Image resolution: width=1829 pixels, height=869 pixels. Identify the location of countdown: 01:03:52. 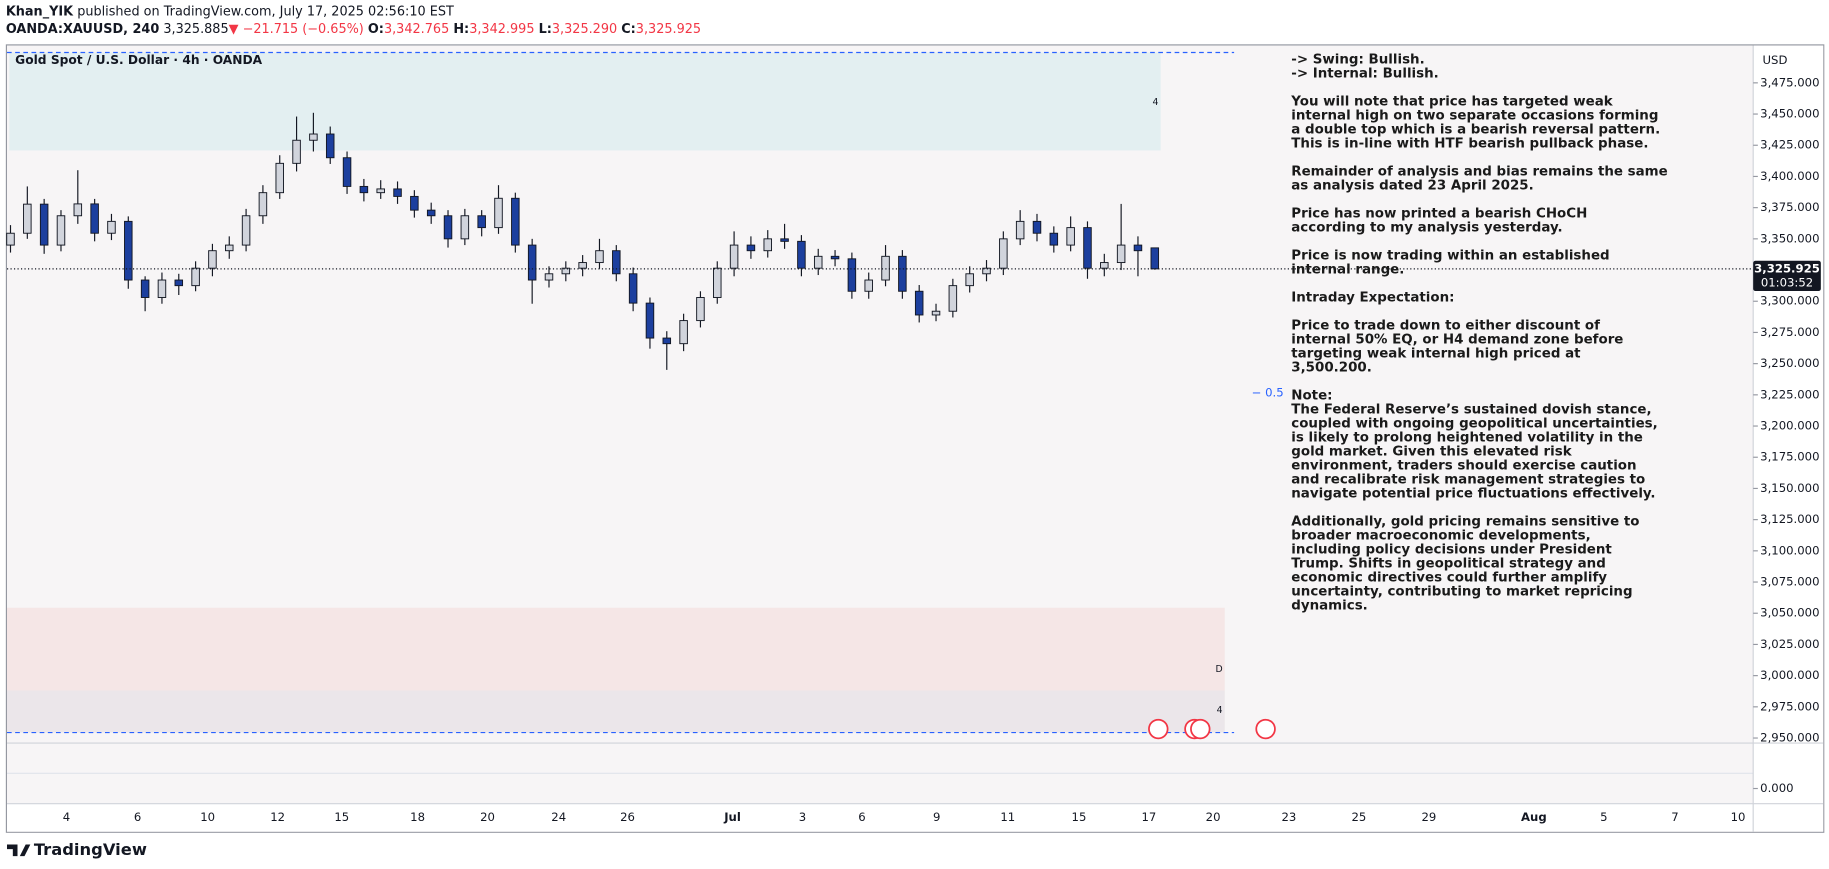
(1787, 282).